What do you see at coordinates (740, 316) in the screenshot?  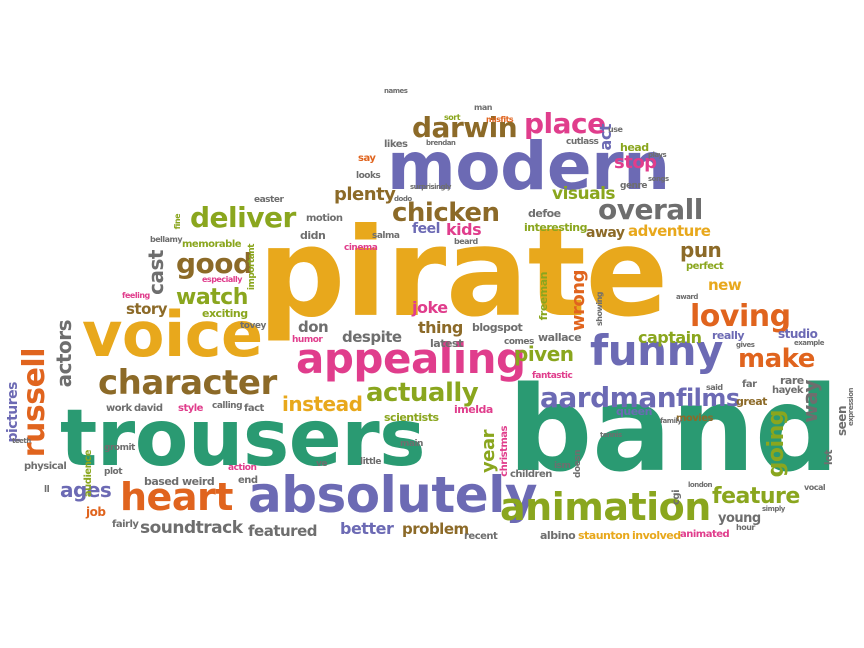 I see `word-loving: loving` at bounding box center [740, 316].